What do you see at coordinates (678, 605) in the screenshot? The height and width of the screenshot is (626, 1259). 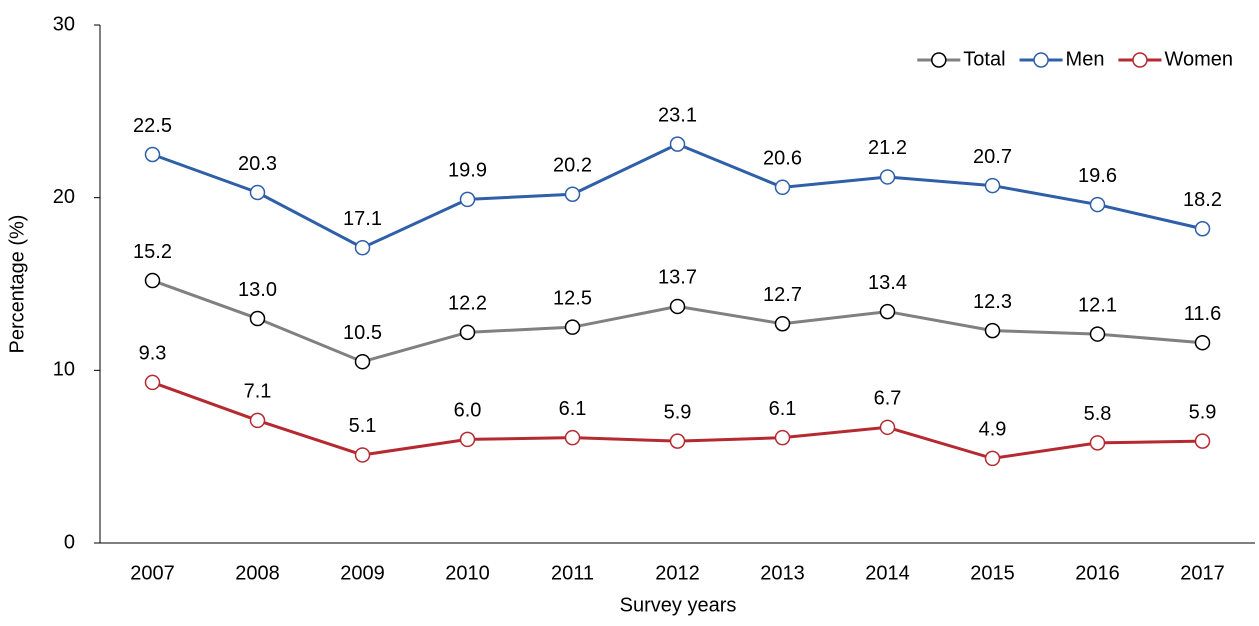 I see `x-axis-title: Survey years` at bounding box center [678, 605].